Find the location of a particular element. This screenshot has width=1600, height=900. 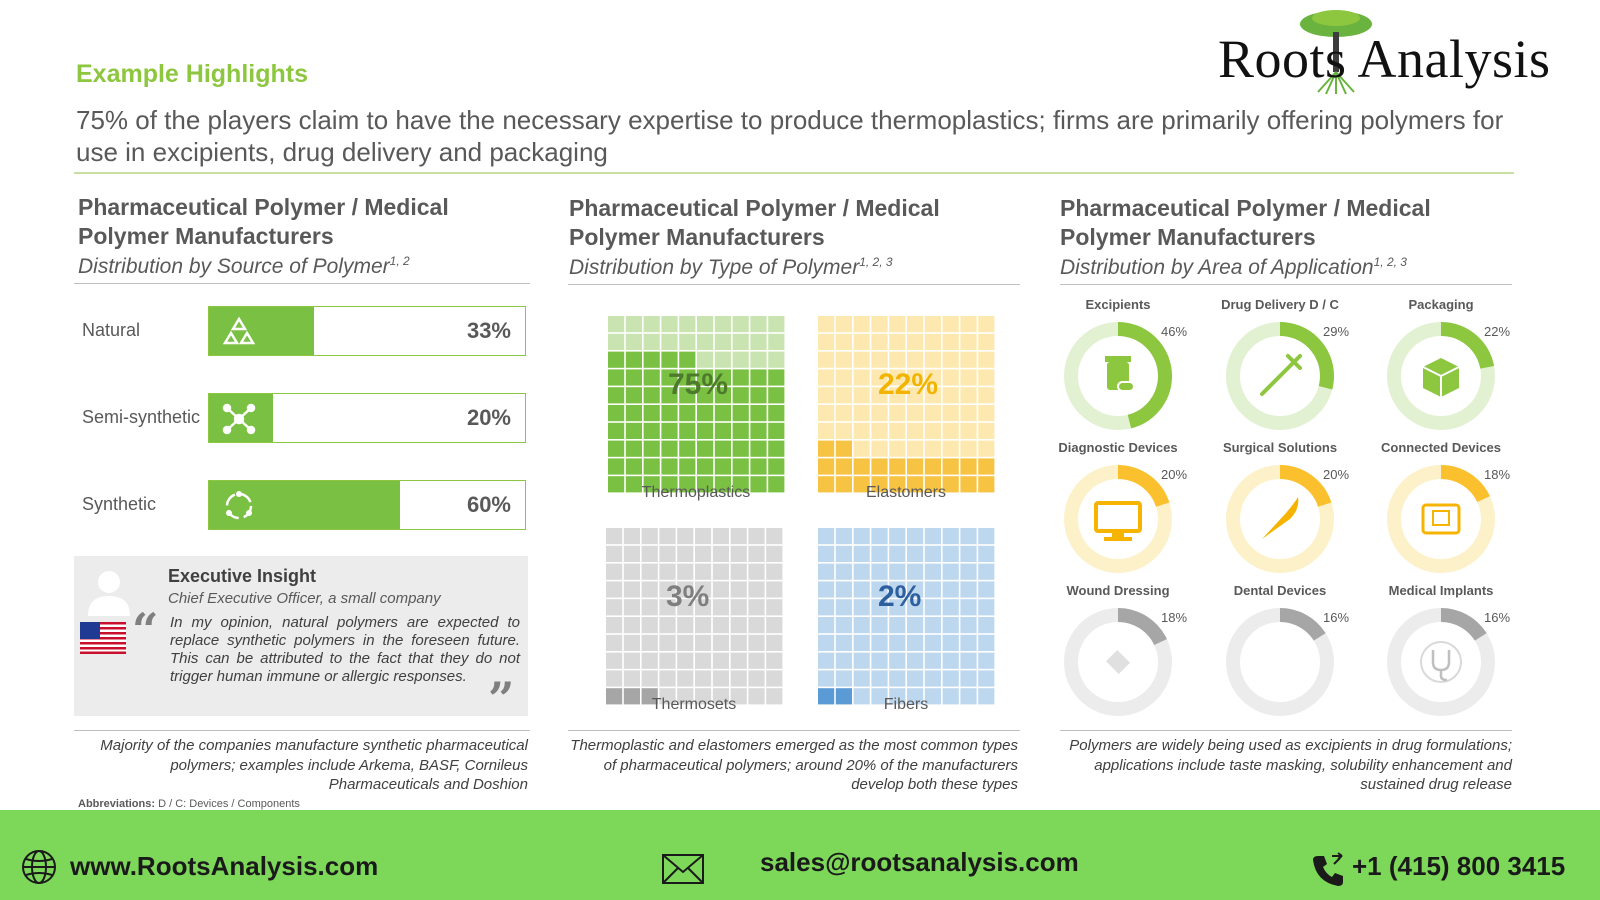

bar-value-natural: 33% is located at coordinates (488, 330).